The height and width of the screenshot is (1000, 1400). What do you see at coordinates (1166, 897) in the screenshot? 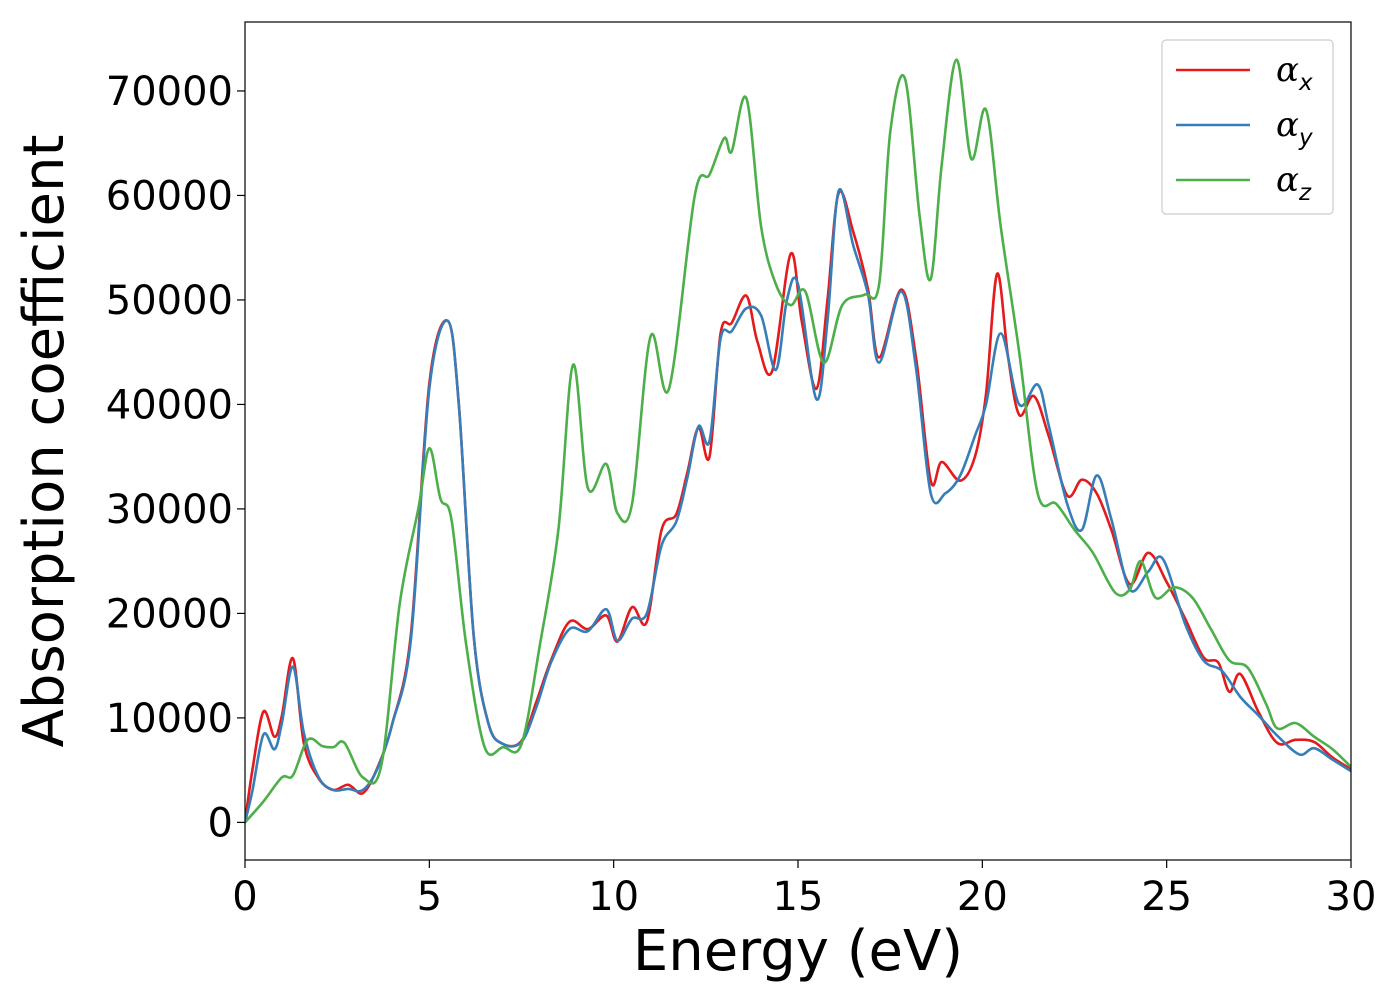
I see `x-tick-label: 25` at bounding box center [1166, 897].